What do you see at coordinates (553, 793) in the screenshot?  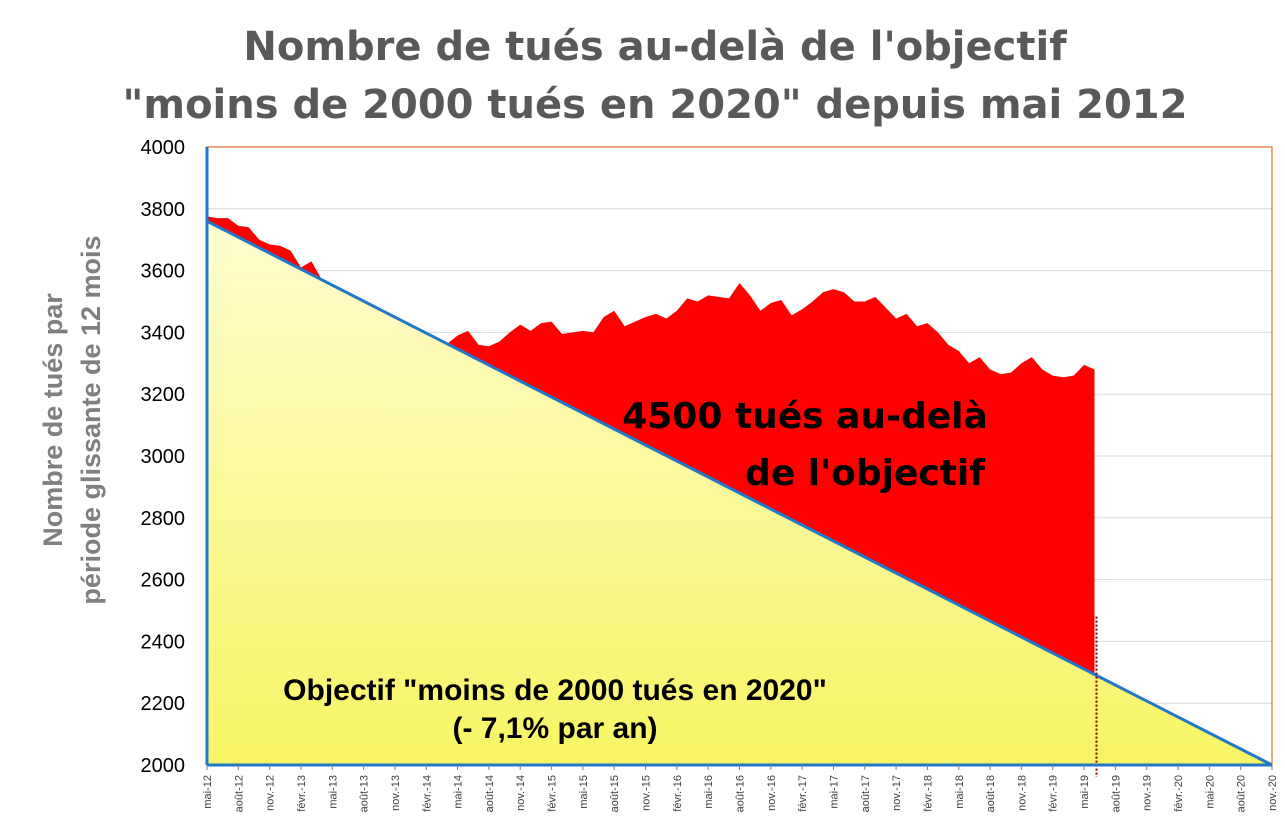 I see `x-tick-label-11: févr.-15` at bounding box center [553, 793].